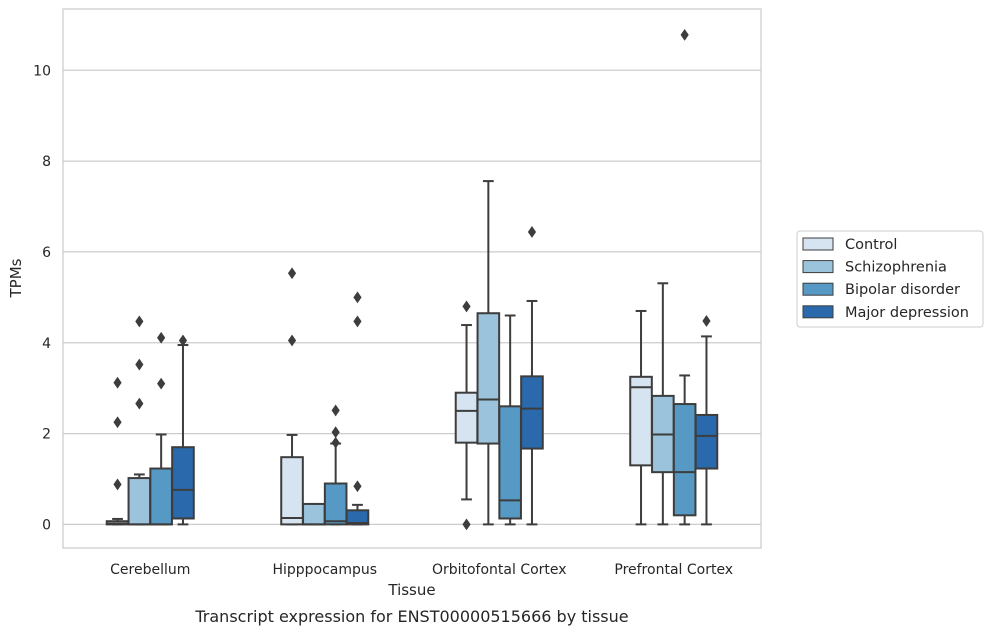  What do you see at coordinates (46, 435) in the screenshot?
I see `y-tick-label: 2` at bounding box center [46, 435].